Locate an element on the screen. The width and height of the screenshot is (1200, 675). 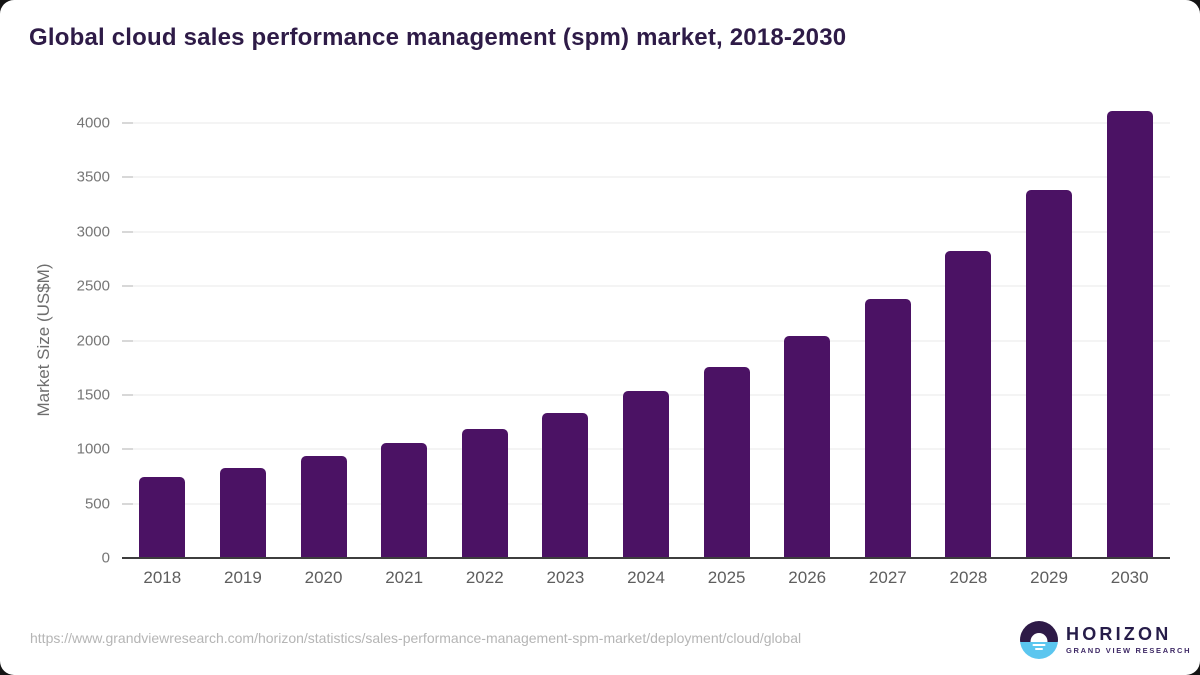
y-tick-label: 2500 is located at coordinates (93, 286).